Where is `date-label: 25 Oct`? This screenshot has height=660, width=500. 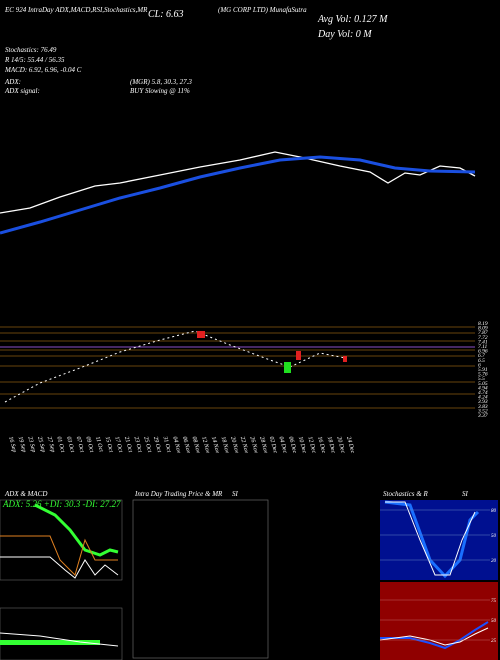
date-label: 25 Oct is located at coordinates (147, 444).